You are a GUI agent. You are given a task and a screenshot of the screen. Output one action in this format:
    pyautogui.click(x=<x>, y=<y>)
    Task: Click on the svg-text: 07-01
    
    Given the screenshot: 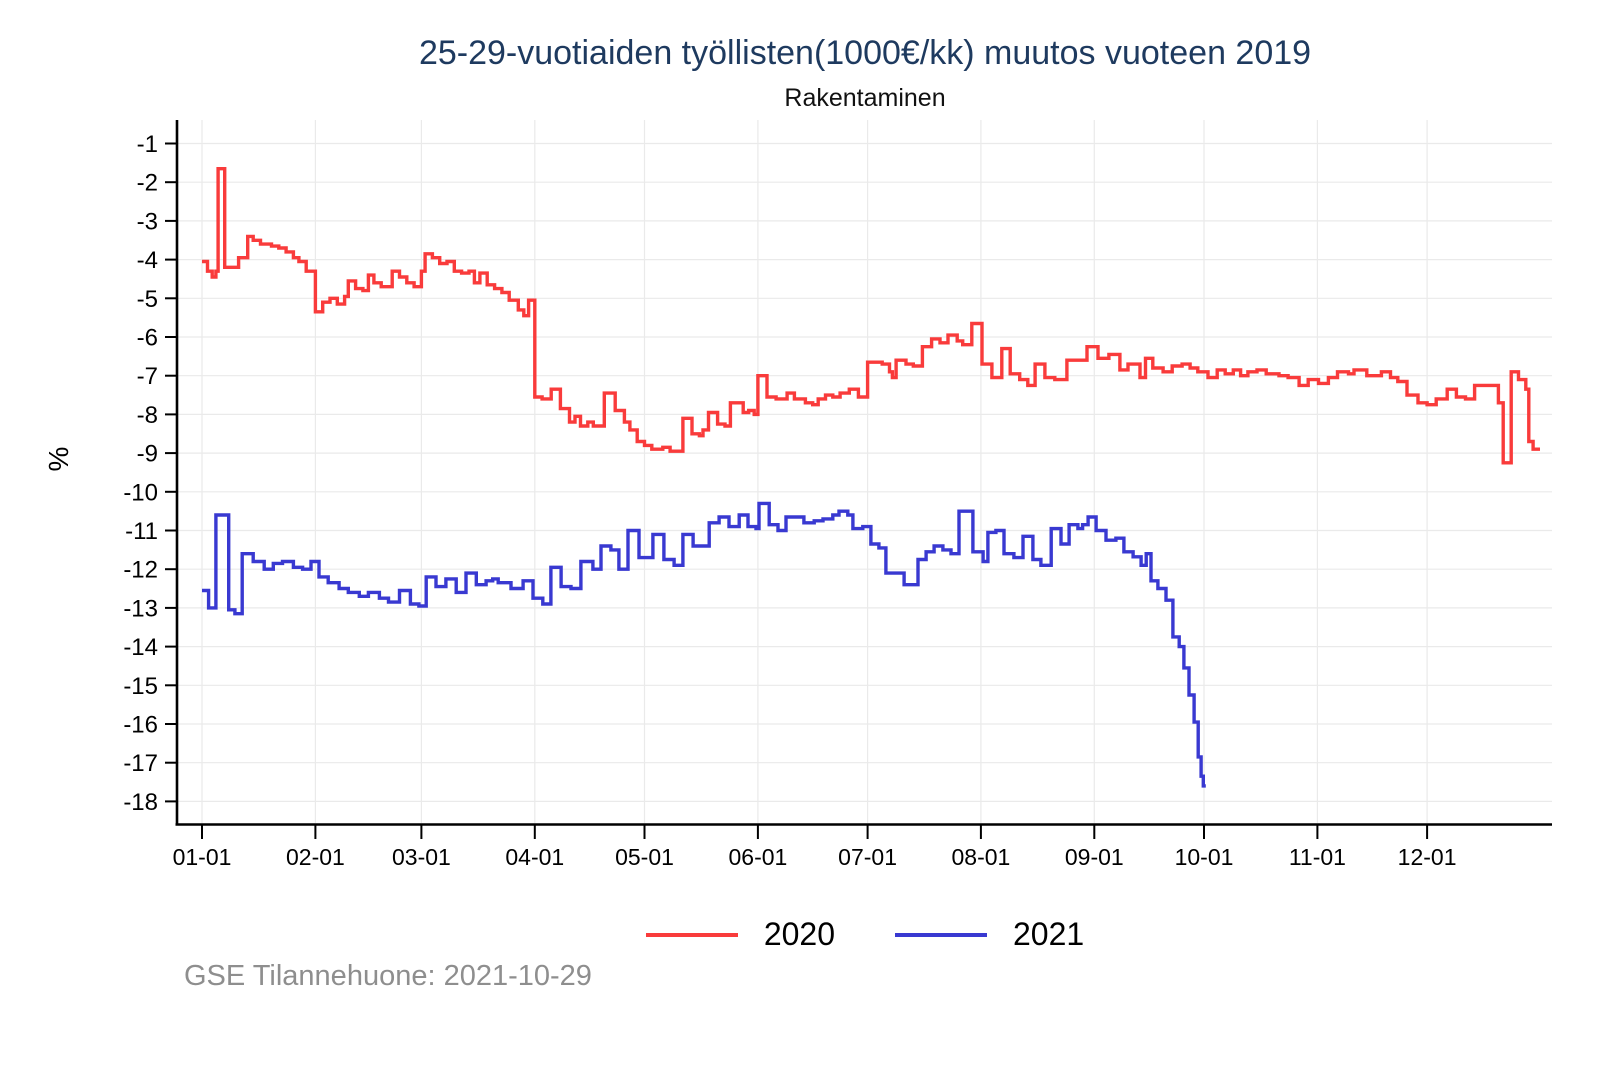 What is the action you would take?
    pyautogui.click(x=867, y=857)
    